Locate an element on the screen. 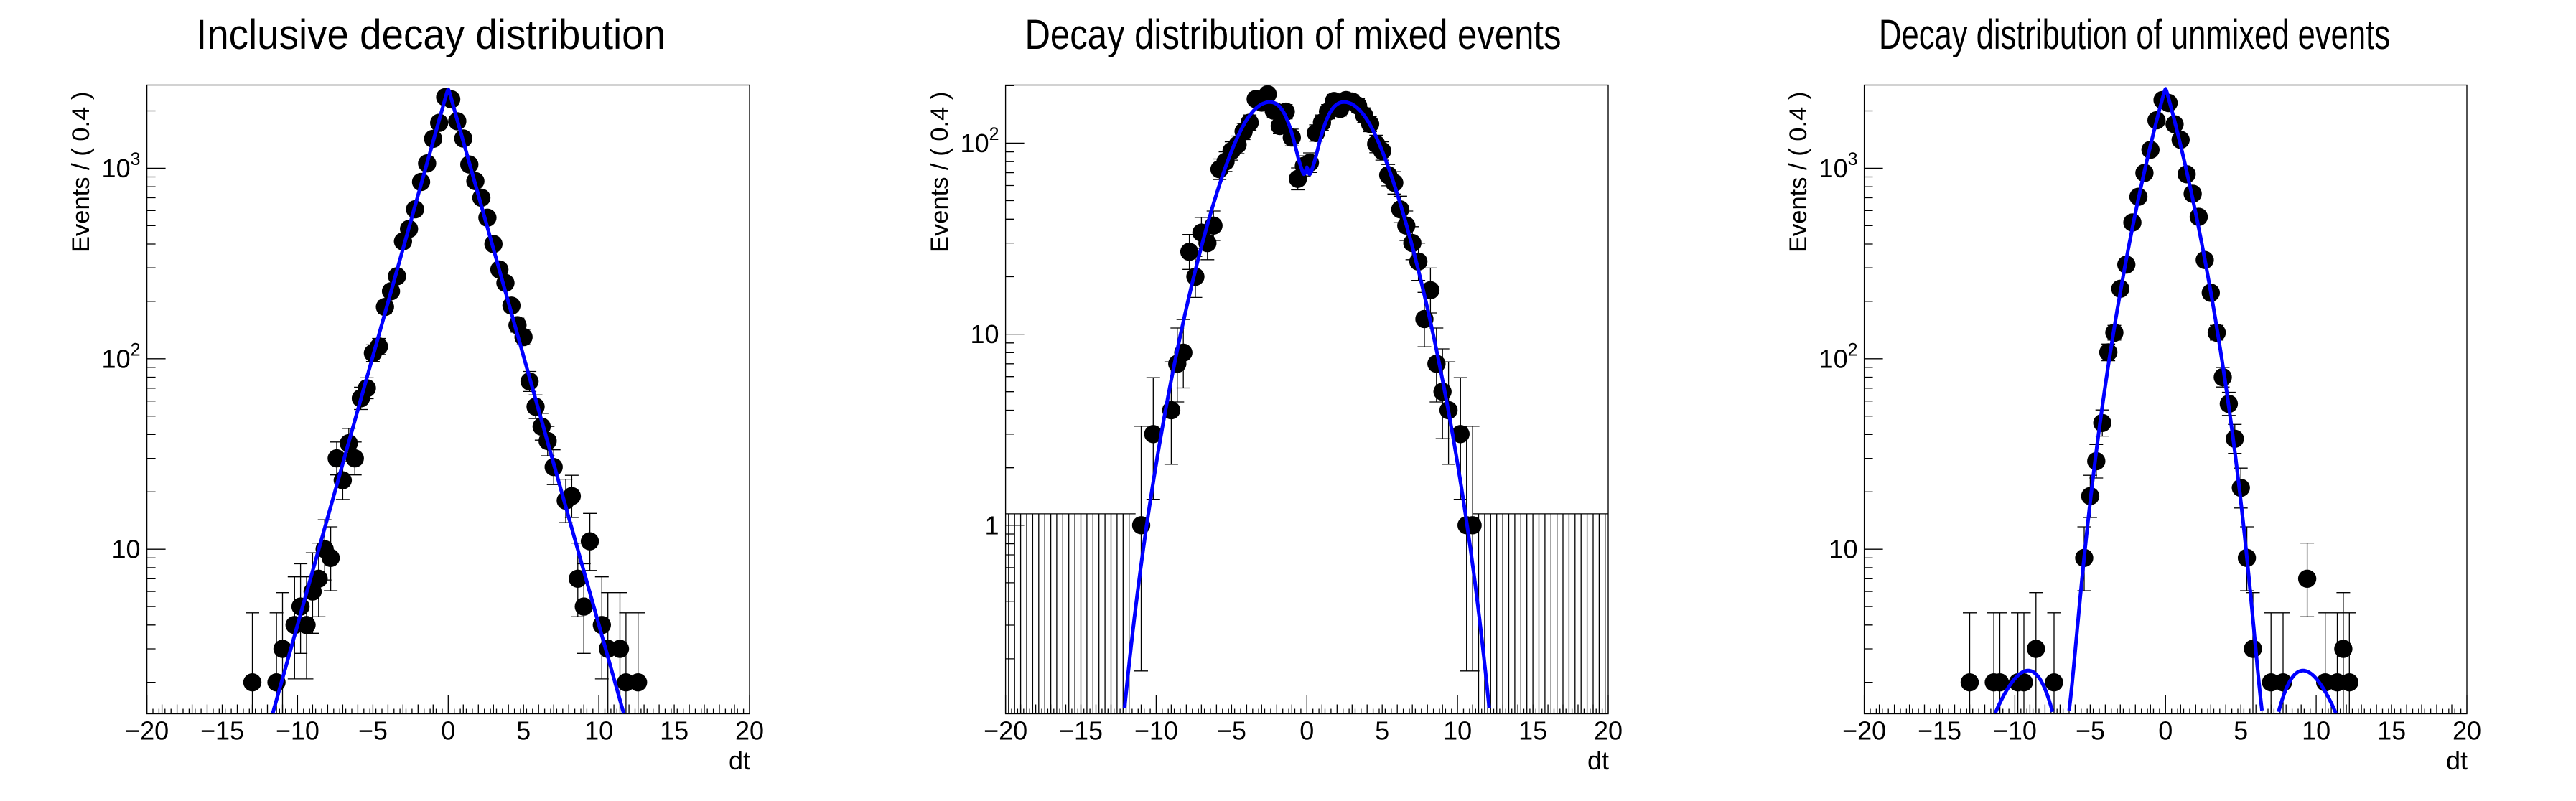  svg-text: 1 is located at coordinates (991, 525).